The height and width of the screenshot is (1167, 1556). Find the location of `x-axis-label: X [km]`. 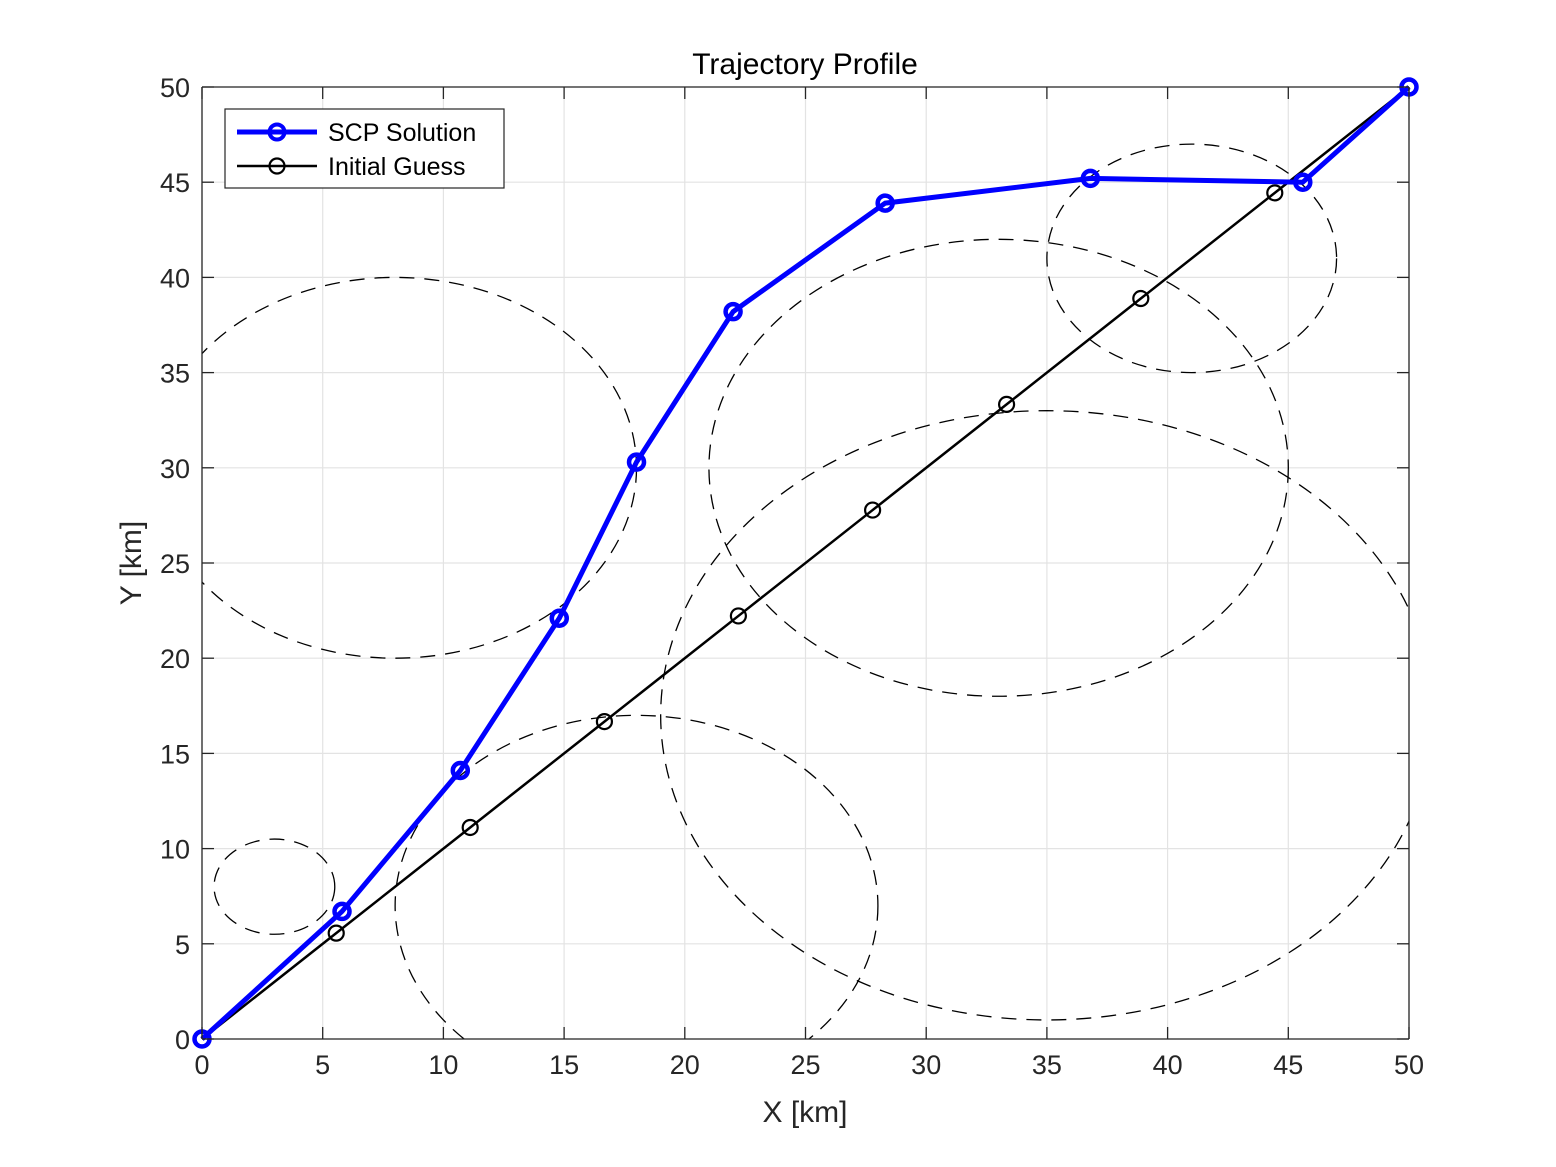

x-axis-label: X [km] is located at coordinates (804, 1112).